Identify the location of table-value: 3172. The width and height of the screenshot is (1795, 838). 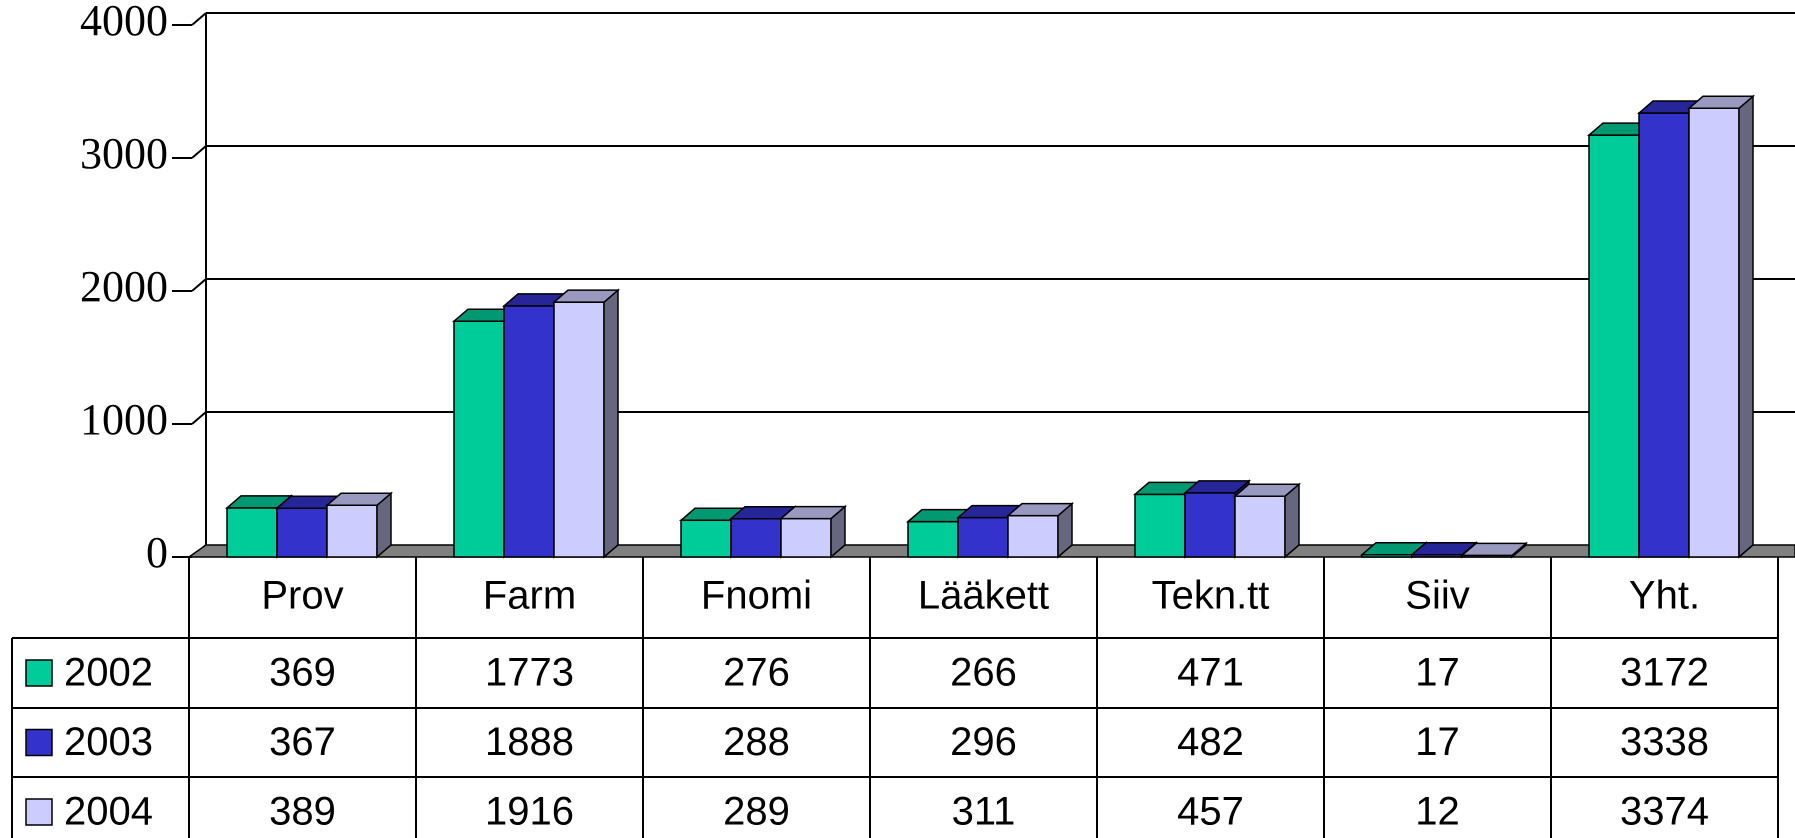
(1664, 673).